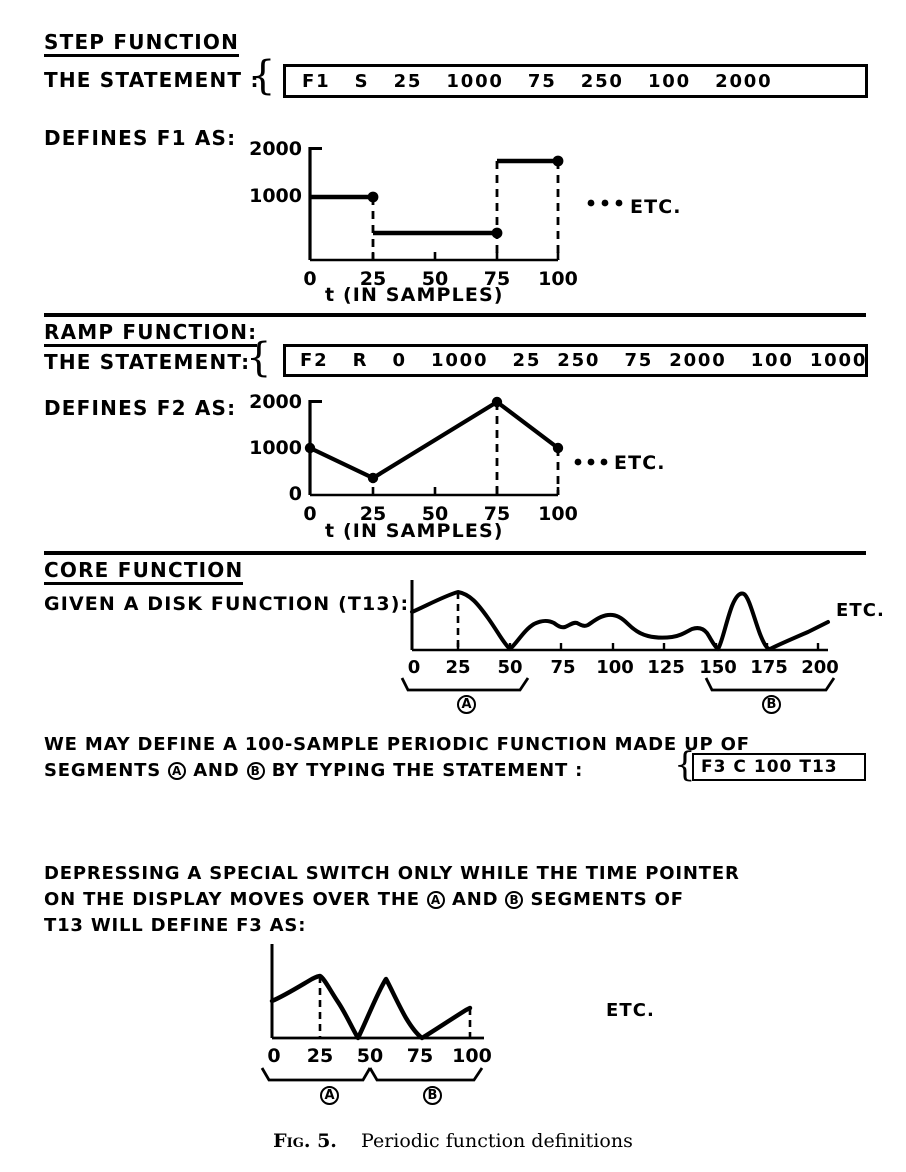 The height and width of the screenshot is (1172, 906). I want to click on chart-step-function-f1: 2000 1000 0 25, so click(456, 222).